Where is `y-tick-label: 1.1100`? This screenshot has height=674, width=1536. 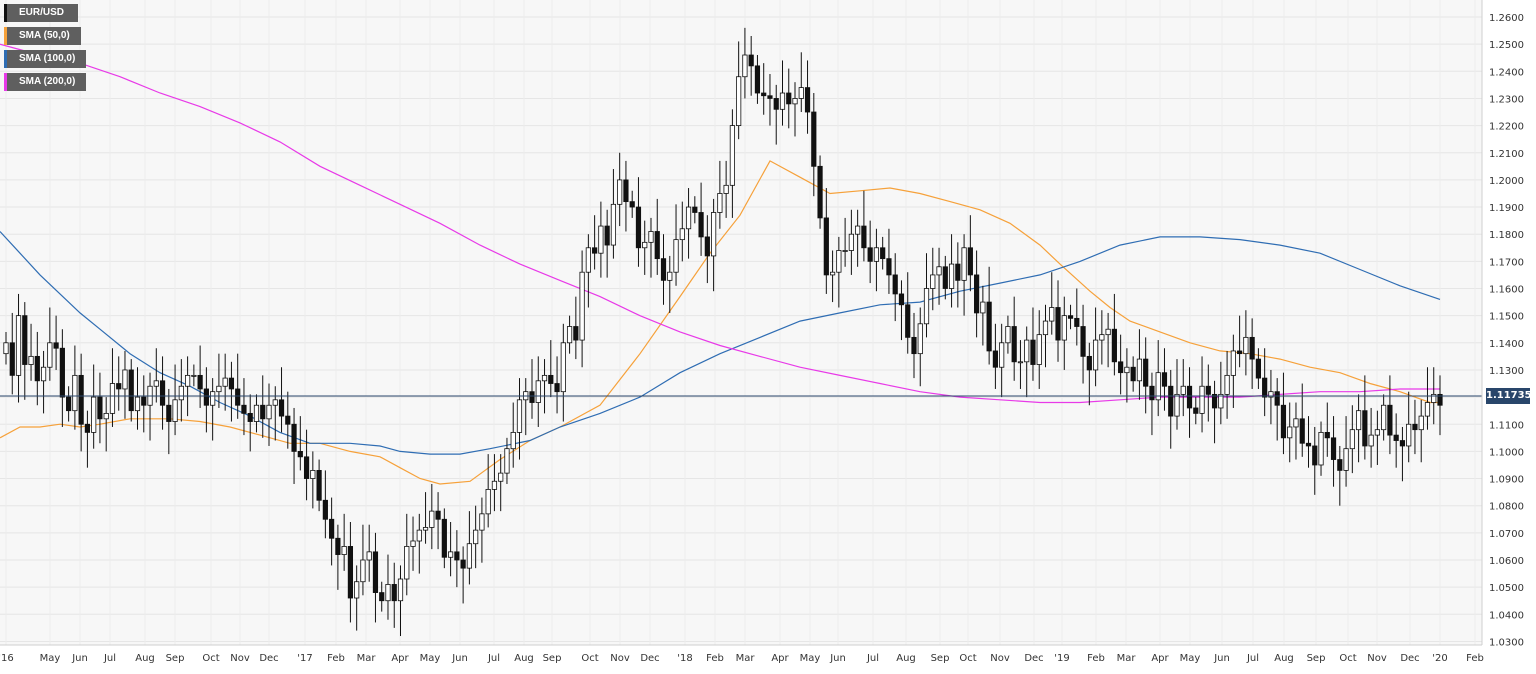 y-tick-label: 1.1100 is located at coordinates (1506, 425).